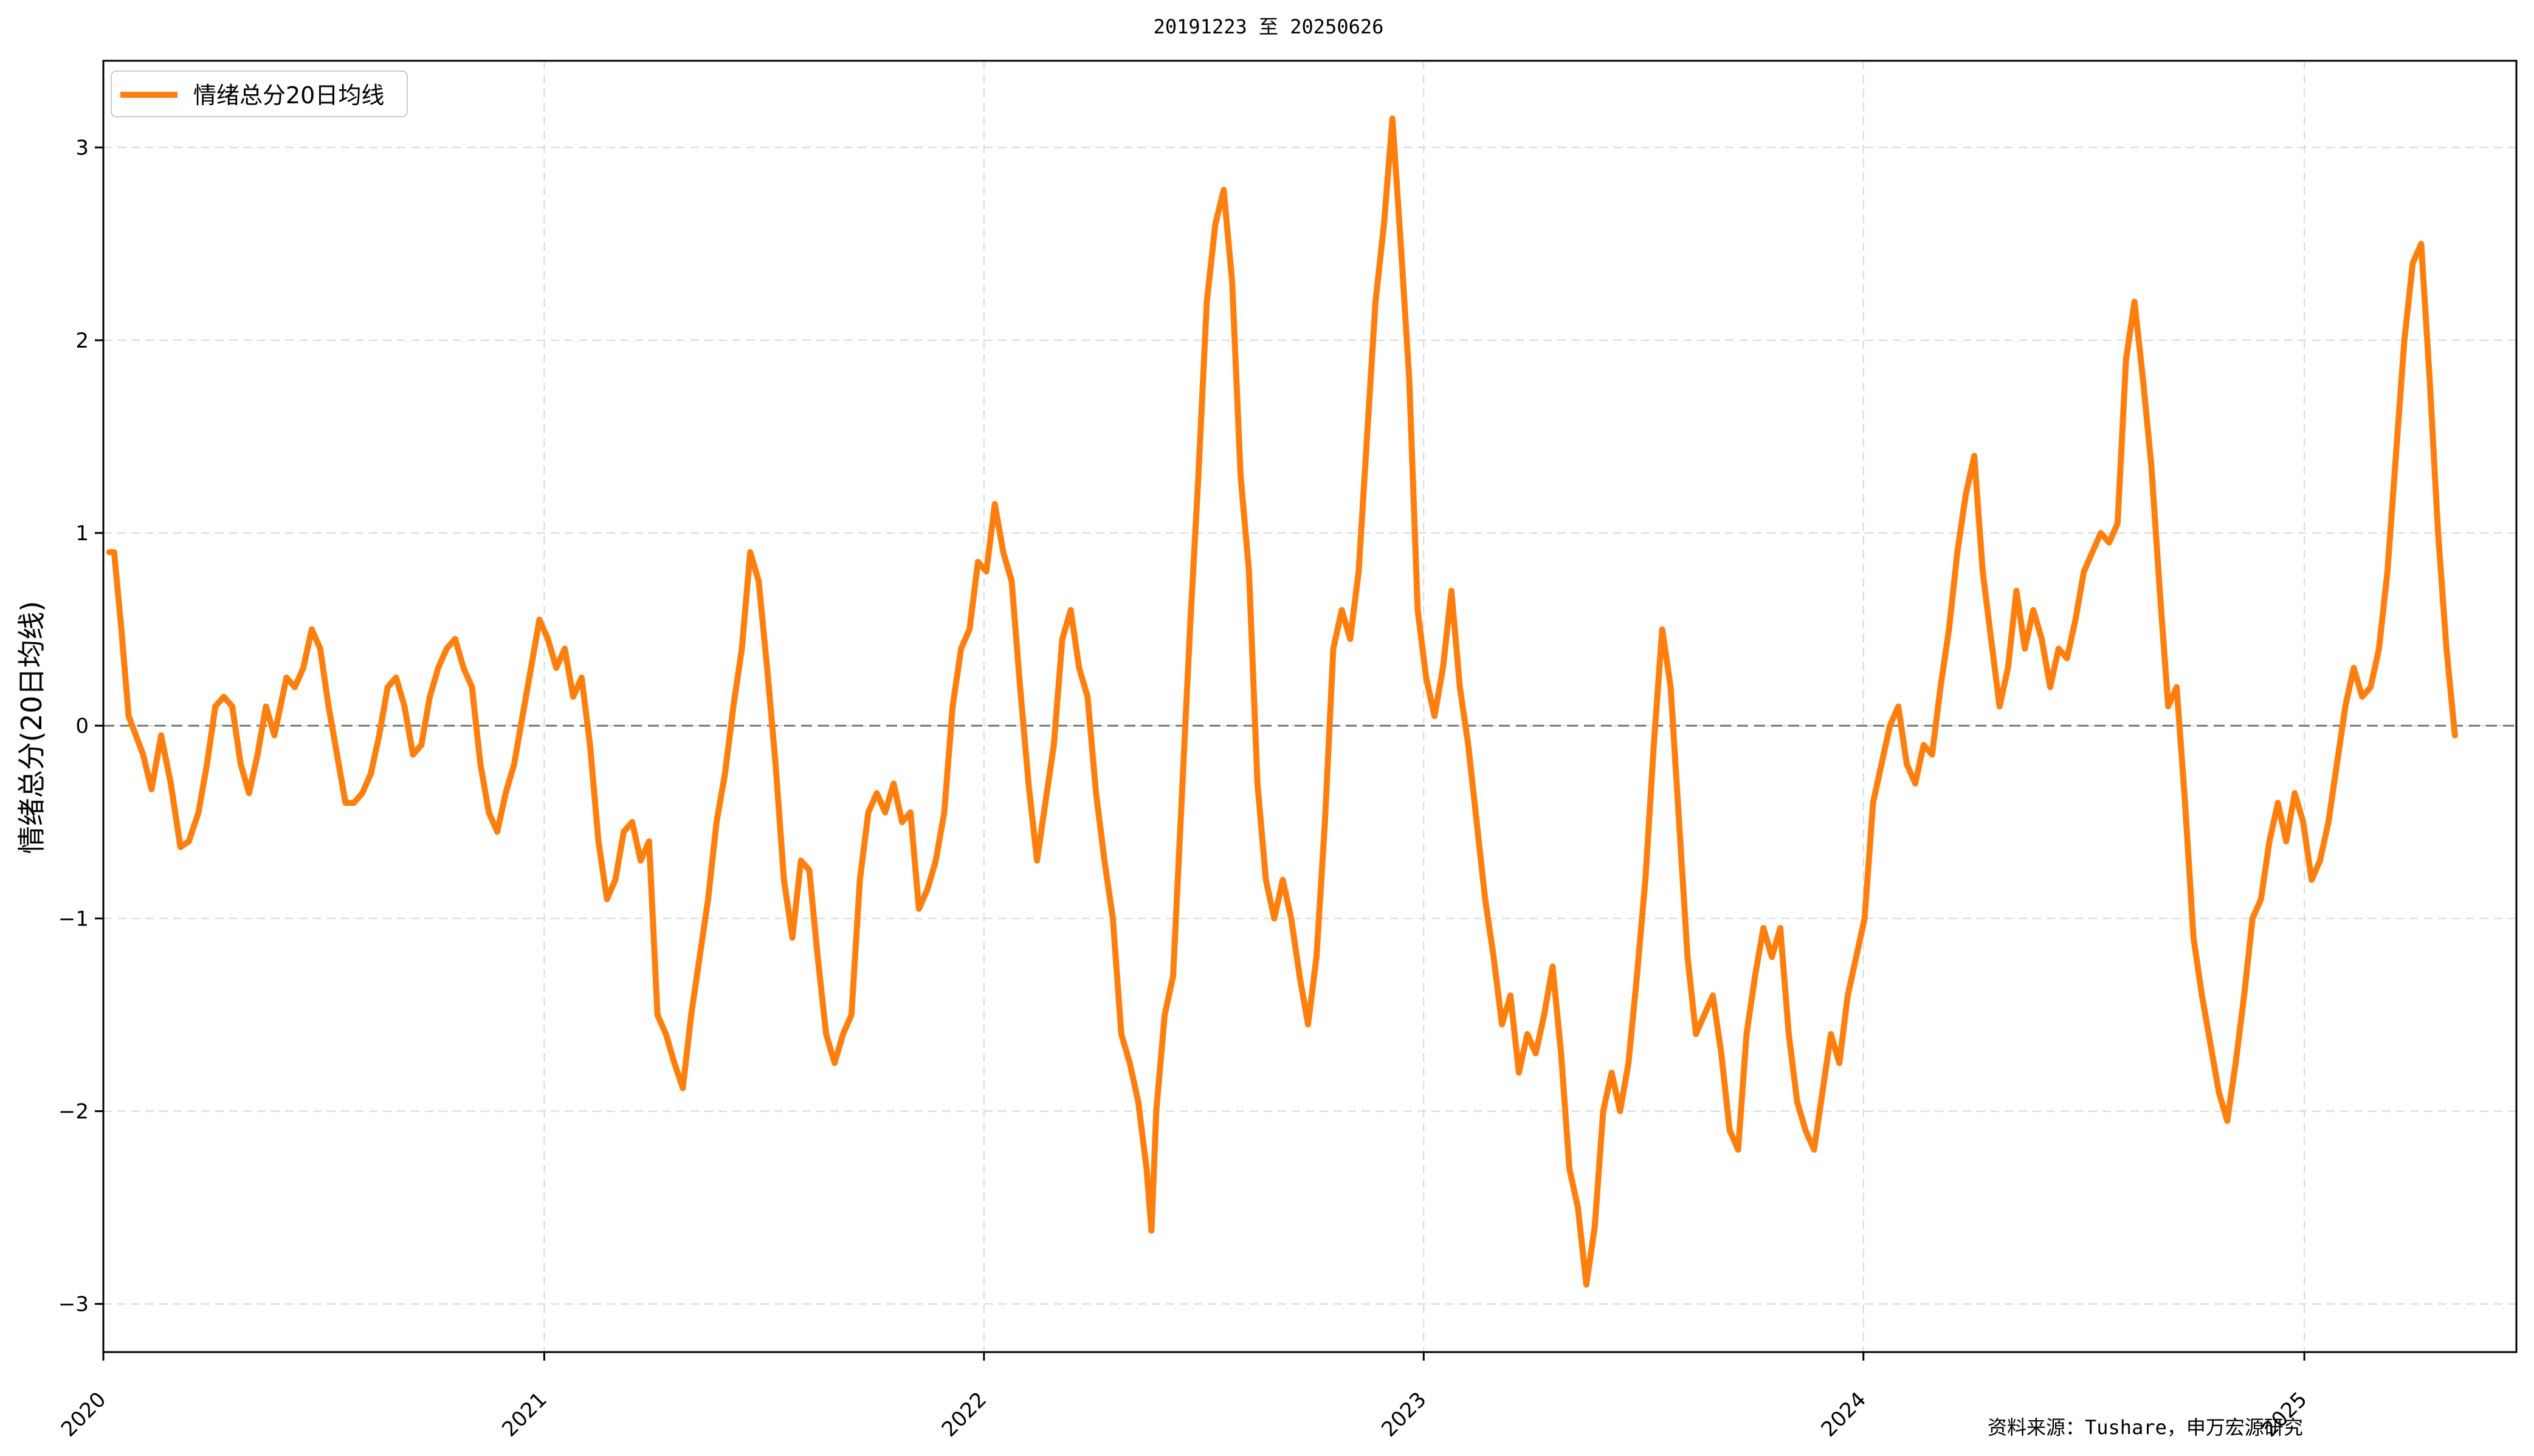  Describe the element at coordinates (82, 341) in the screenshot. I see `y-tick-label: 2` at that location.